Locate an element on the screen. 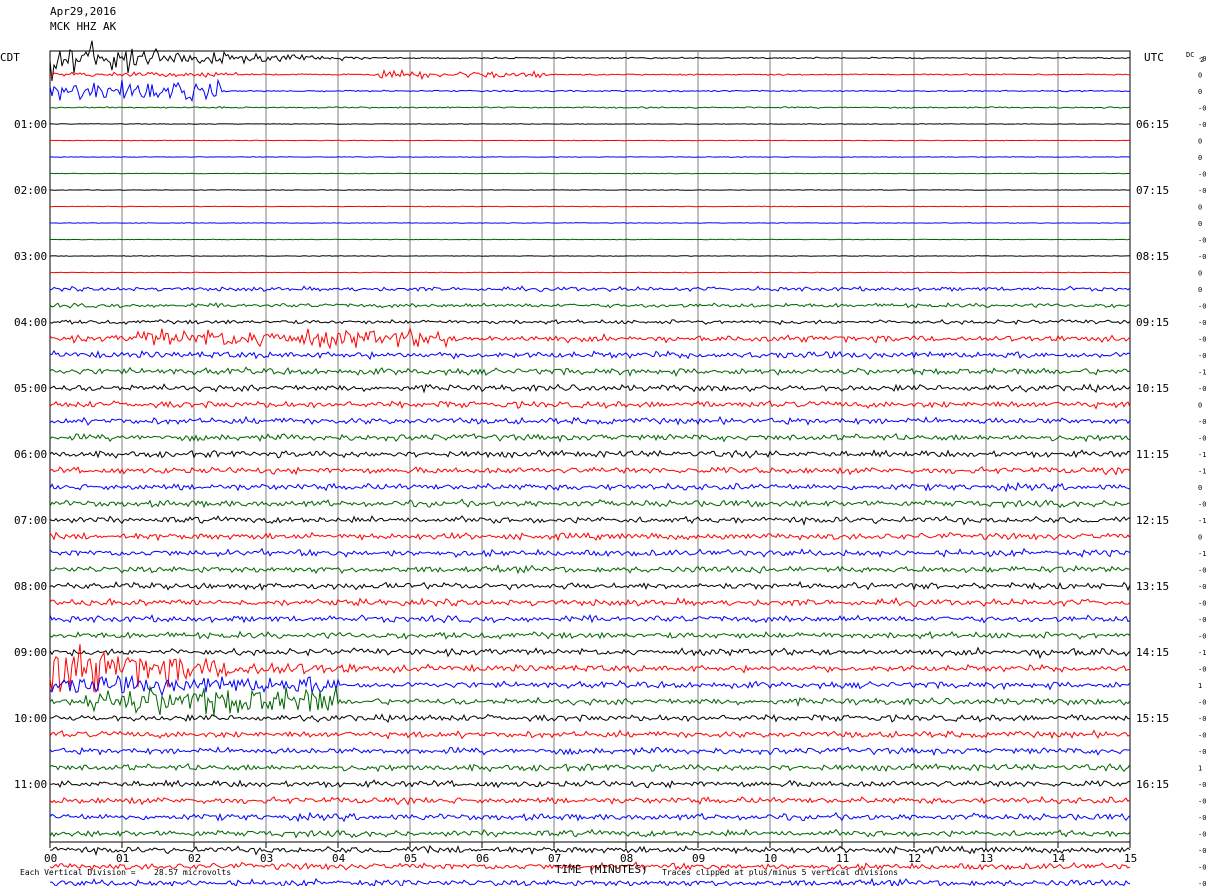  hour-label-left: 08:00 is located at coordinates (30, 586).